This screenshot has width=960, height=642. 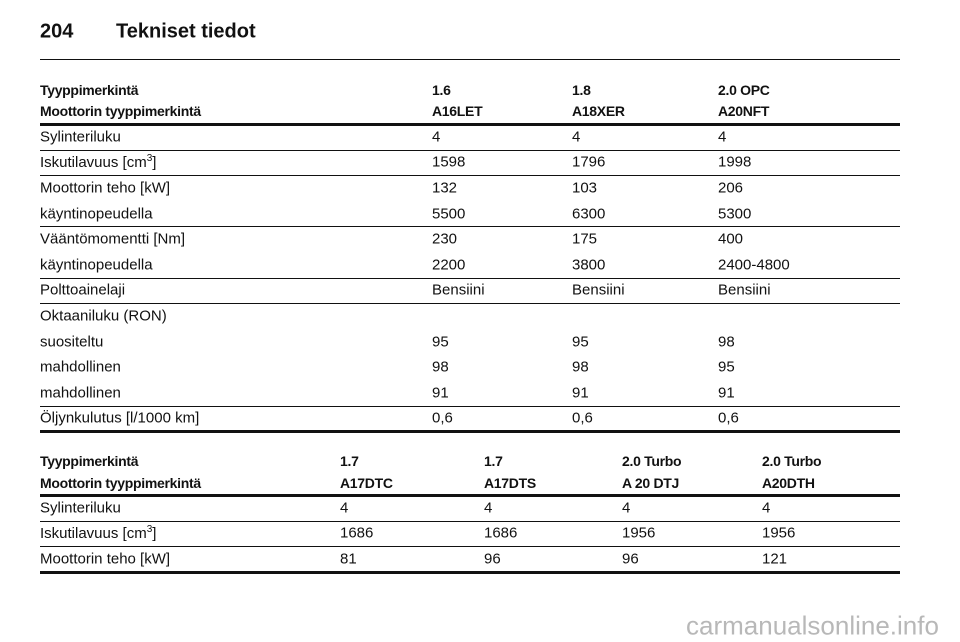 I want to click on cell: 175, so click(x=585, y=239).